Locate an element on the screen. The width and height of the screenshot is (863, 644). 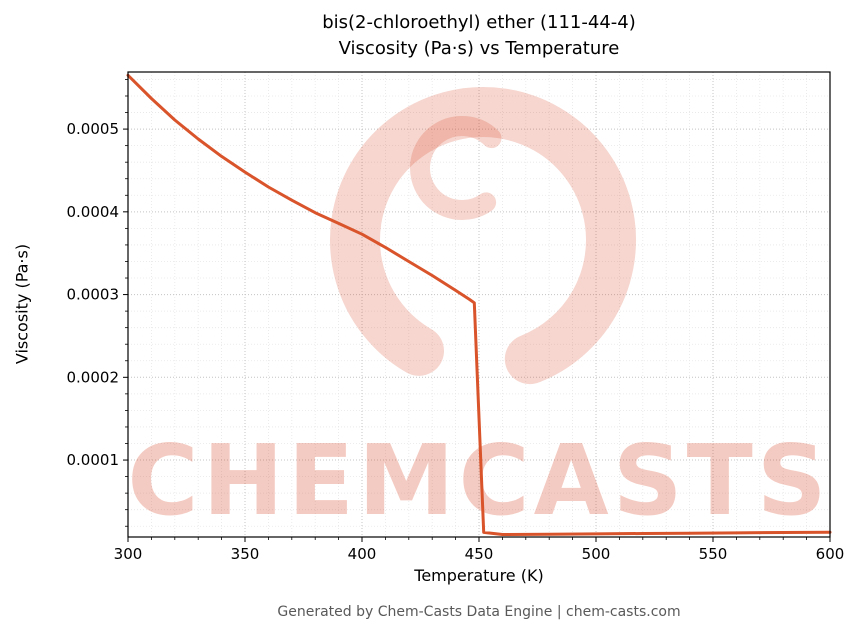
x-tick-label: 600 is located at coordinates (830, 554).